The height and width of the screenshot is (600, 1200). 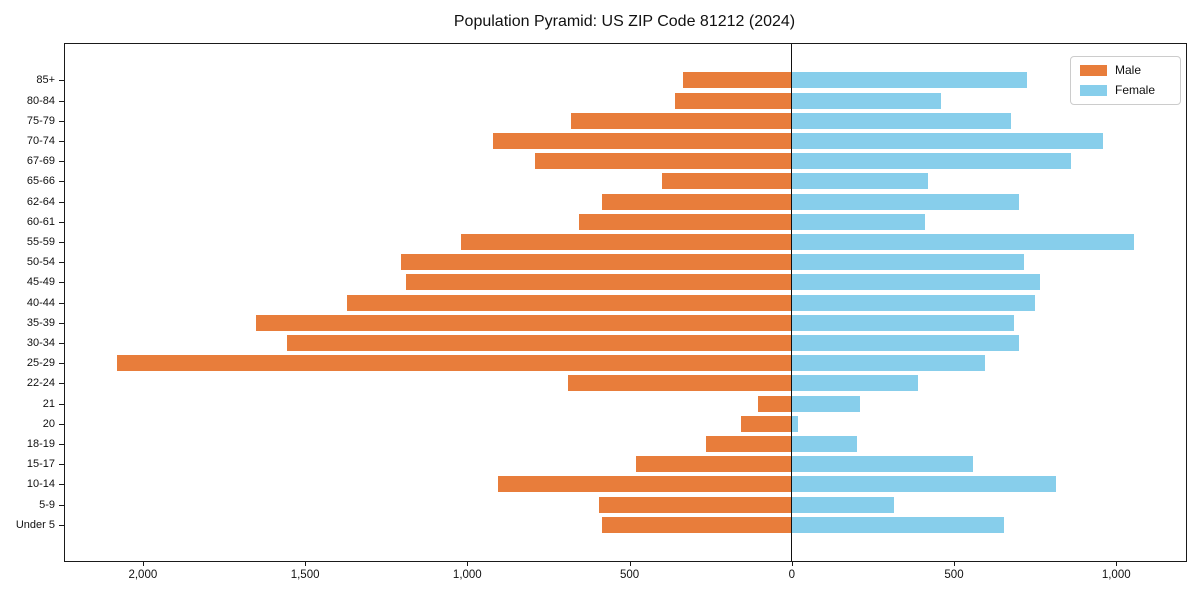 I want to click on x-tick-label: 0, so click(x=791, y=575).